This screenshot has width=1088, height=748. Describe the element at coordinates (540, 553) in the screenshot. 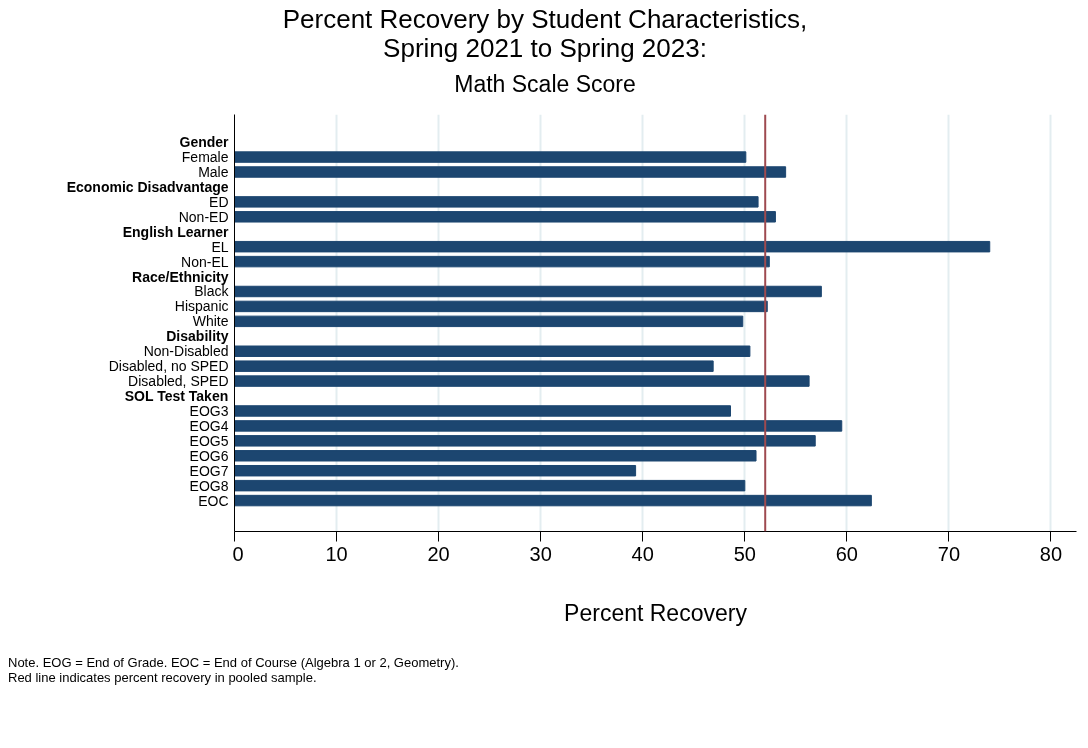

I see `x-tick-label: 30` at that location.